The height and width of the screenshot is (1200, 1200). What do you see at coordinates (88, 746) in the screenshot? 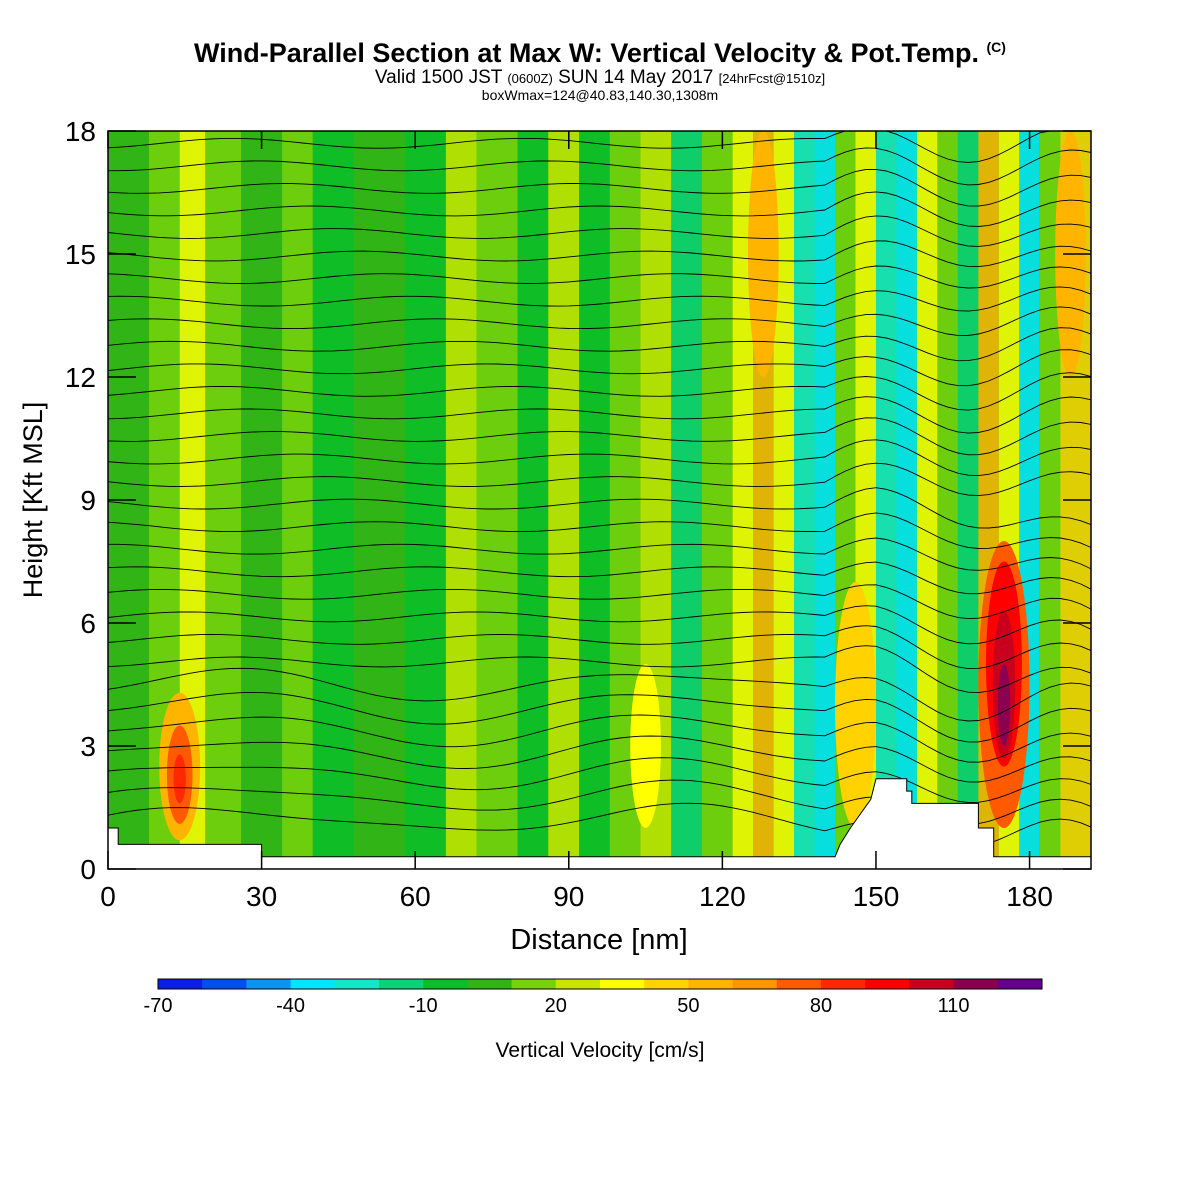
I see `y-tick-label: 3` at bounding box center [88, 746].